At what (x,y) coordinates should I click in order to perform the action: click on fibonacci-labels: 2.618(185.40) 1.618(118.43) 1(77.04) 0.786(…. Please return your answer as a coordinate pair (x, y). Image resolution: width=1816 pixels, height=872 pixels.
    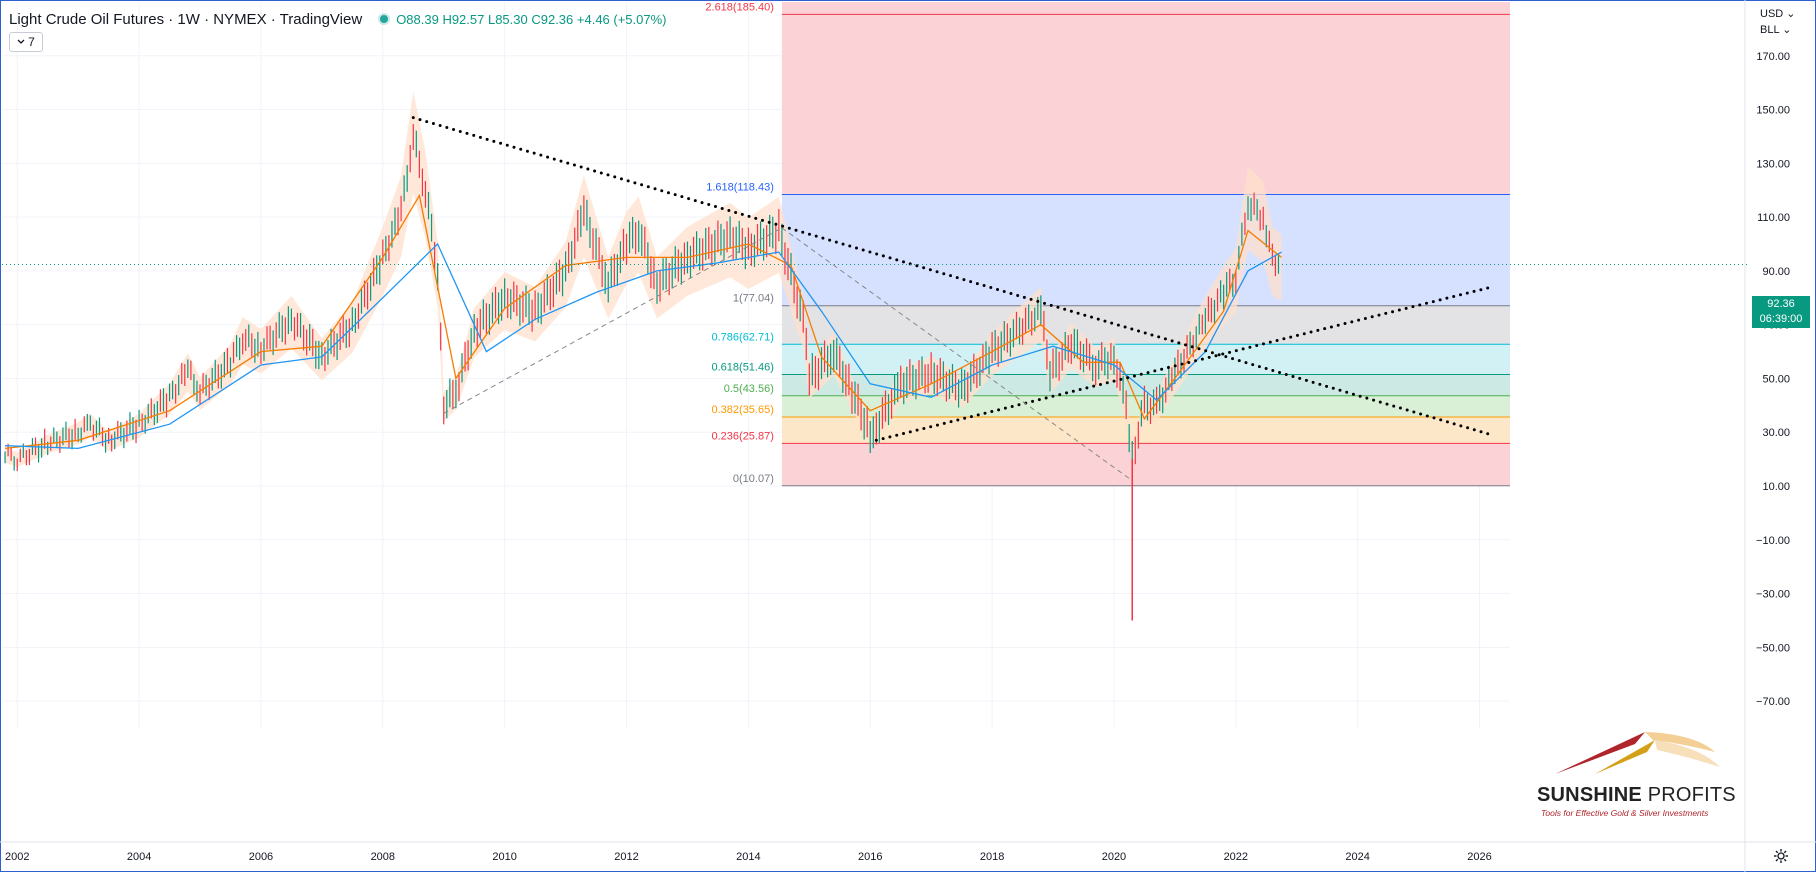
    Looking at the image, I should click on (739, 242).